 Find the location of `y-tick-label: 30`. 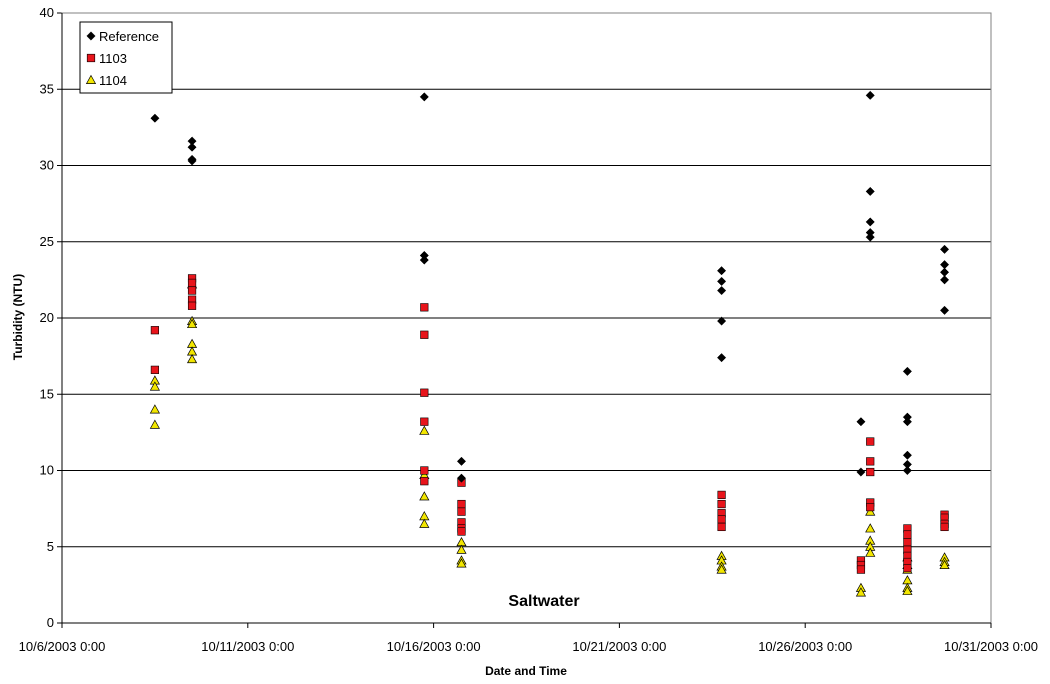

y-tick-label: 30 is located at coordinates (47, 165).